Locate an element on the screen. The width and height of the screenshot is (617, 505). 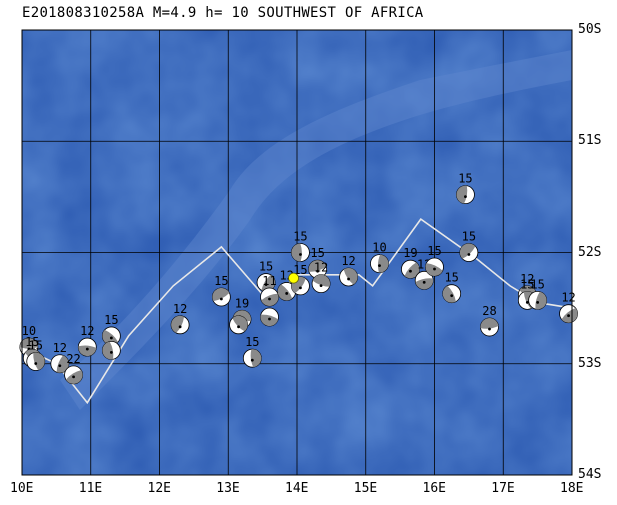
focal-mechanism: 19 is located at coordinates (410, 262).